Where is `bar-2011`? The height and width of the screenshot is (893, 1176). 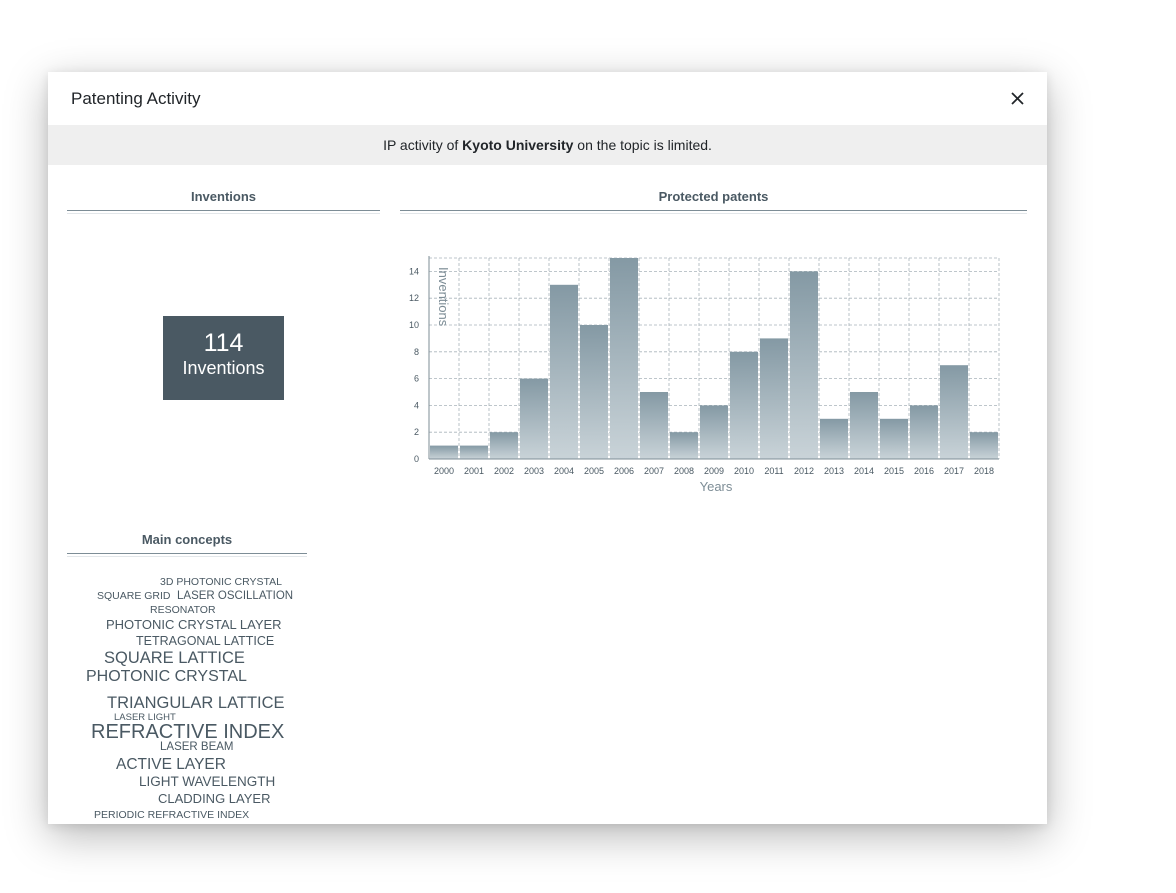 bar-2011 is located at coordinates (774, 398).